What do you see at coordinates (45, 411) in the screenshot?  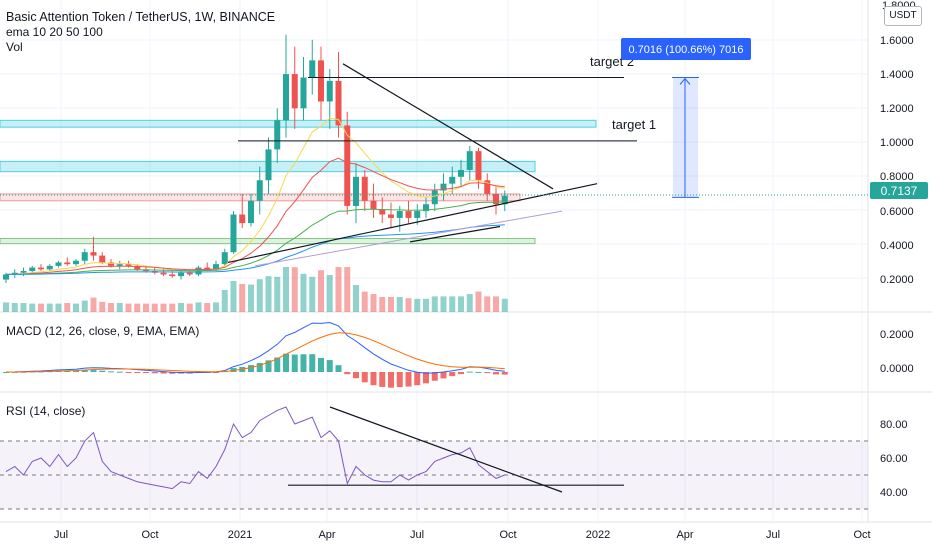 I see `rsi-label: RSI (14, close)` at bounding box center [45, 411].